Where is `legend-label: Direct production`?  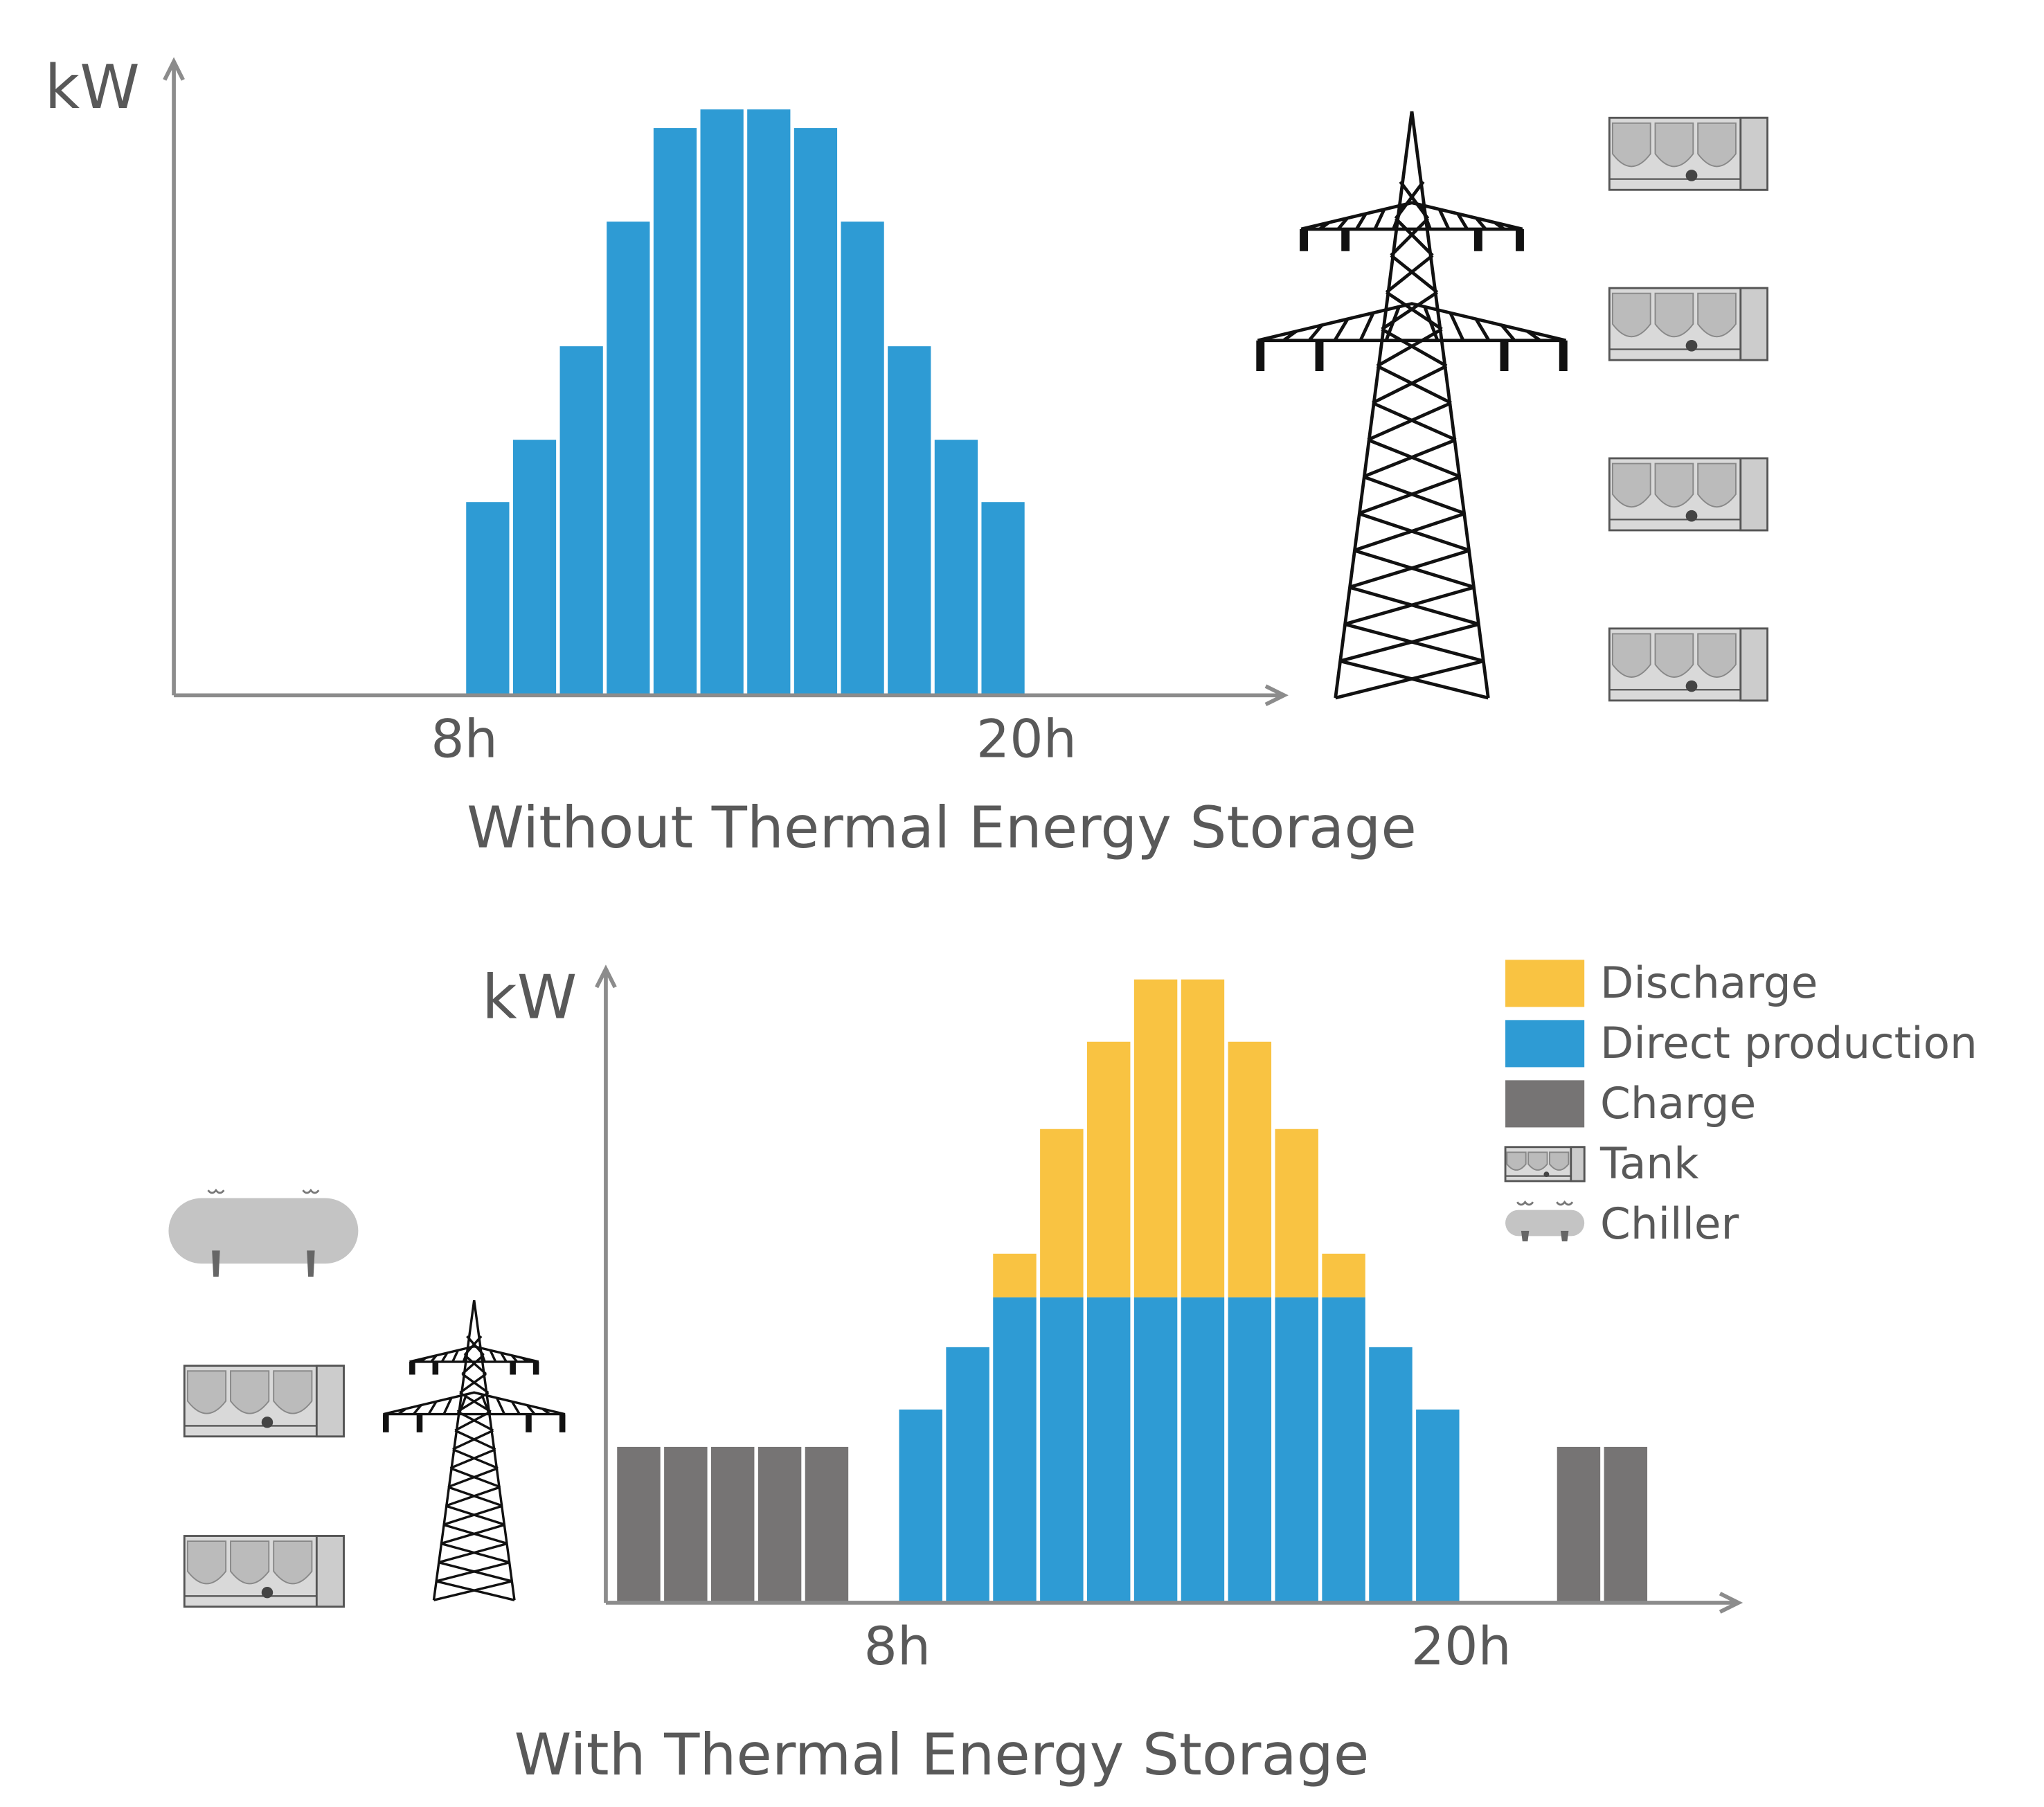
legend-label: Direct production is located at coordinates (1789, 1043).